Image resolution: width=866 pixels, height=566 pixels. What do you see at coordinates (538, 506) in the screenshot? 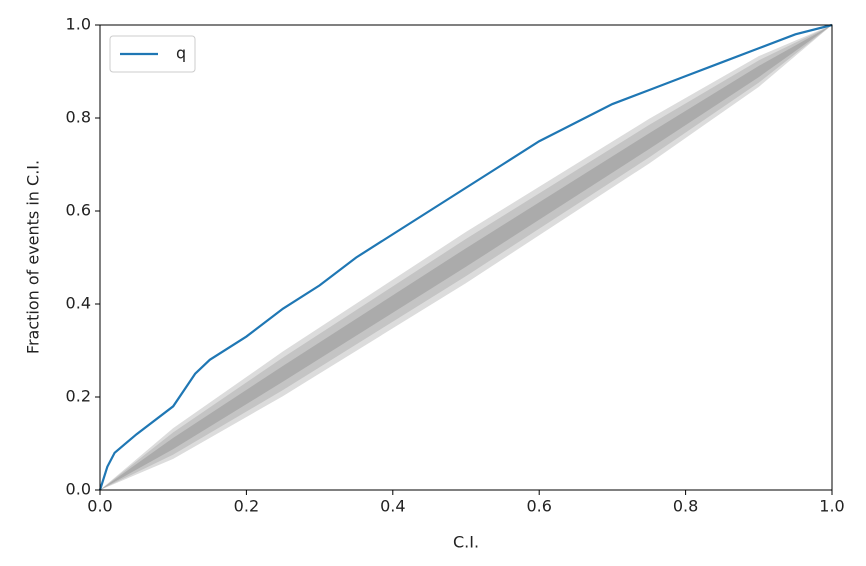
I see `x-tick-label: 0.6` at bounding box center [538, 506].